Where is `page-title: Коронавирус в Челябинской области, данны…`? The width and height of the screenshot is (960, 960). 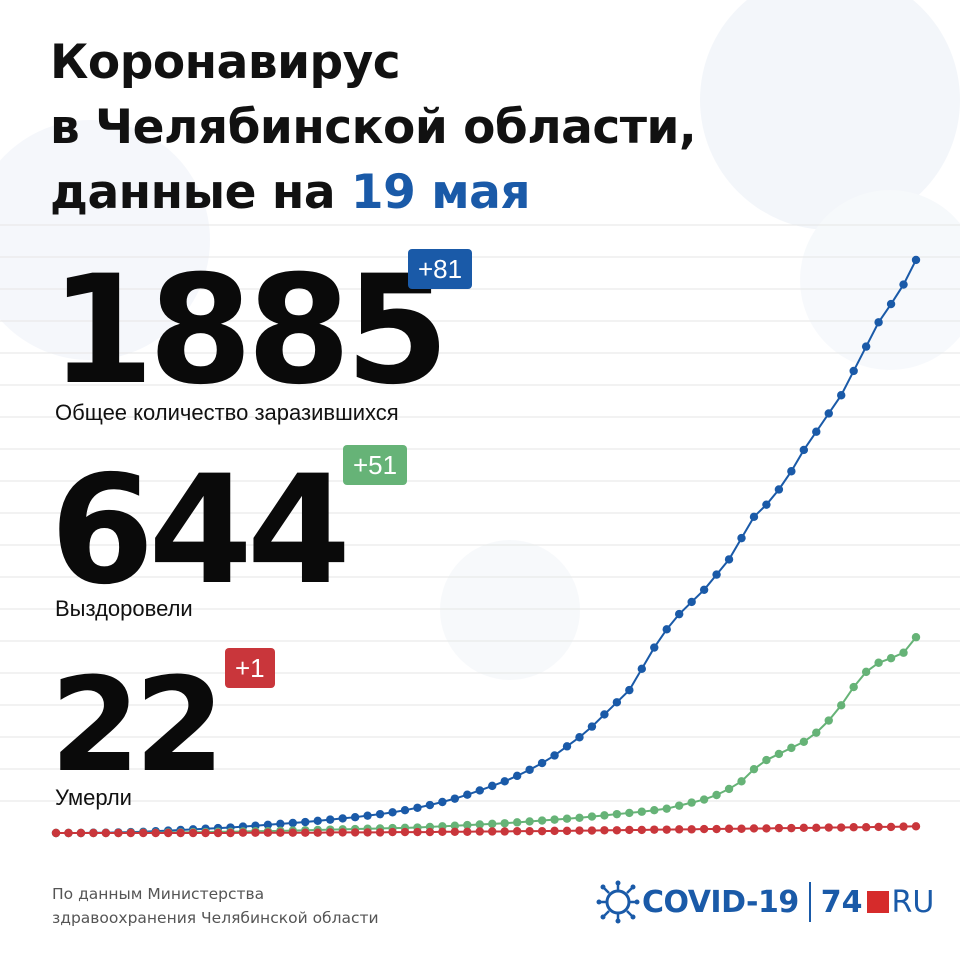
page-title: Коронавирус в Челябинской области, данны… is located at coordinates (373, 127).